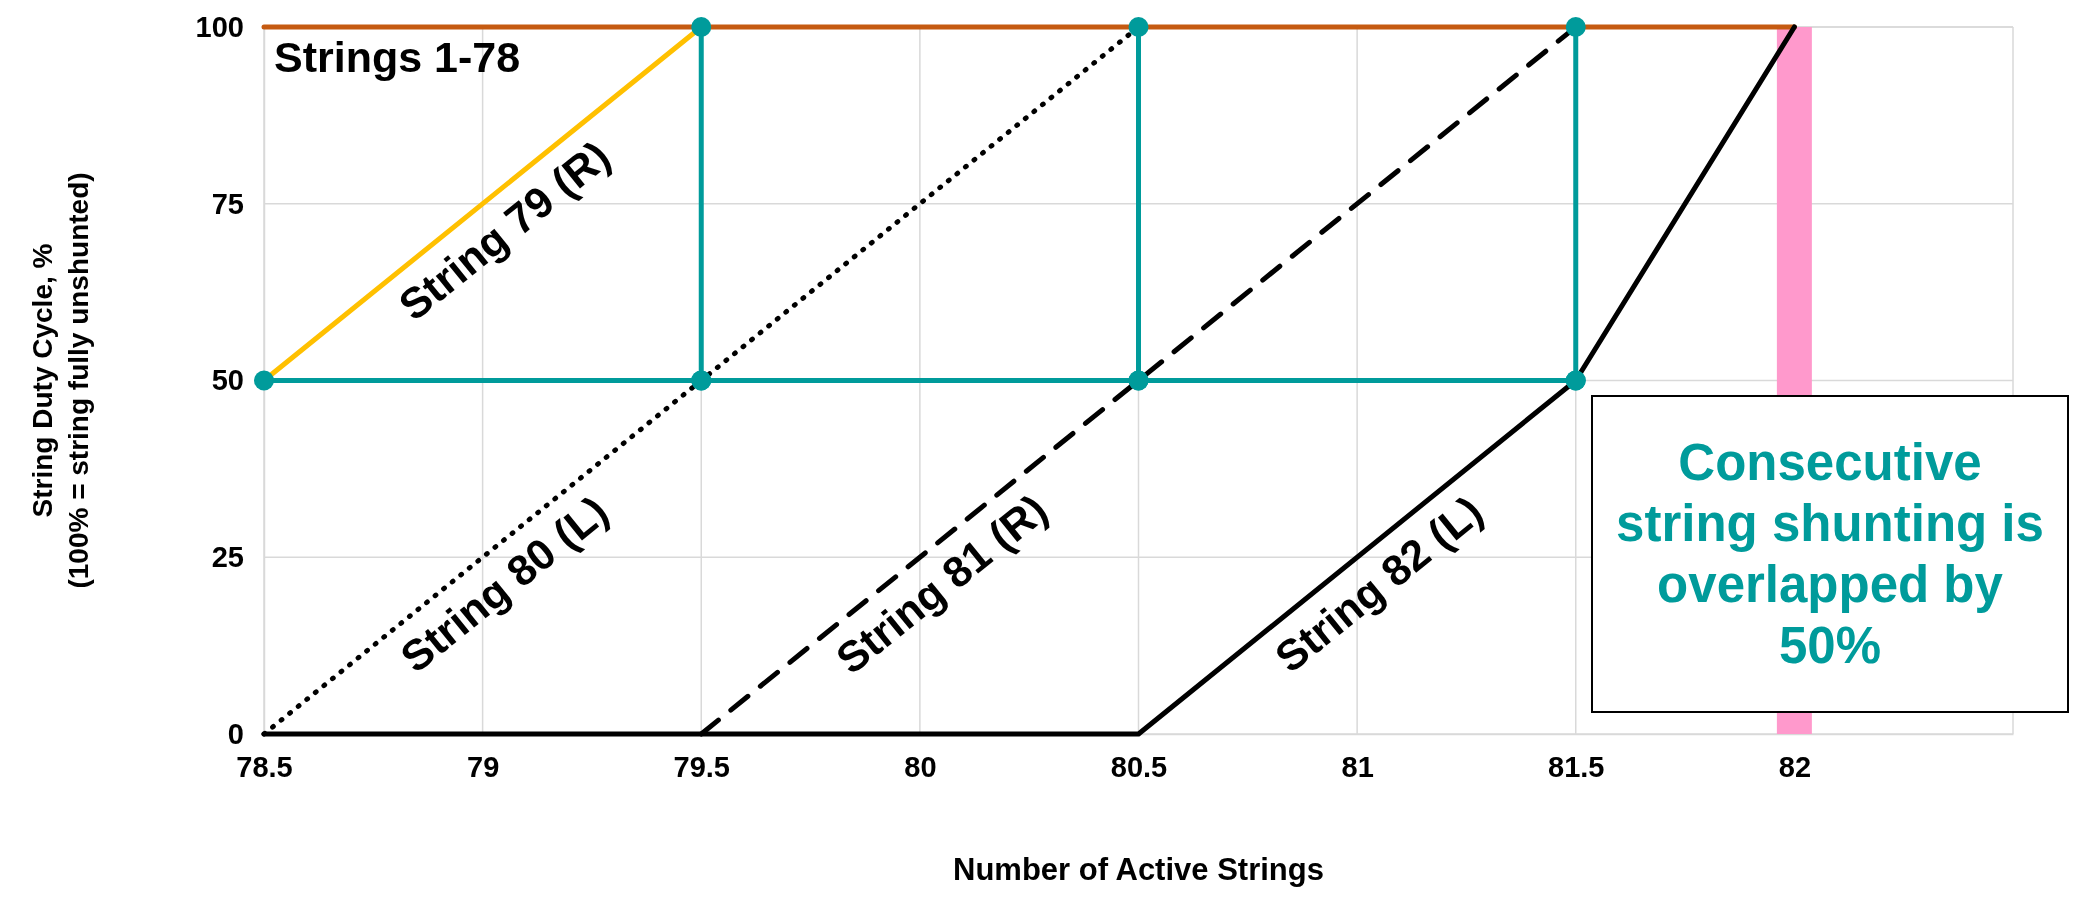 The height and width of the screenshot is (900, 2100). What do you see at coordinates (60, 380) in the screenshot?
I see `y-axis-title: String Duty Cycle, % (100% = string fully unshunted)` at bounding box center [60, 380].